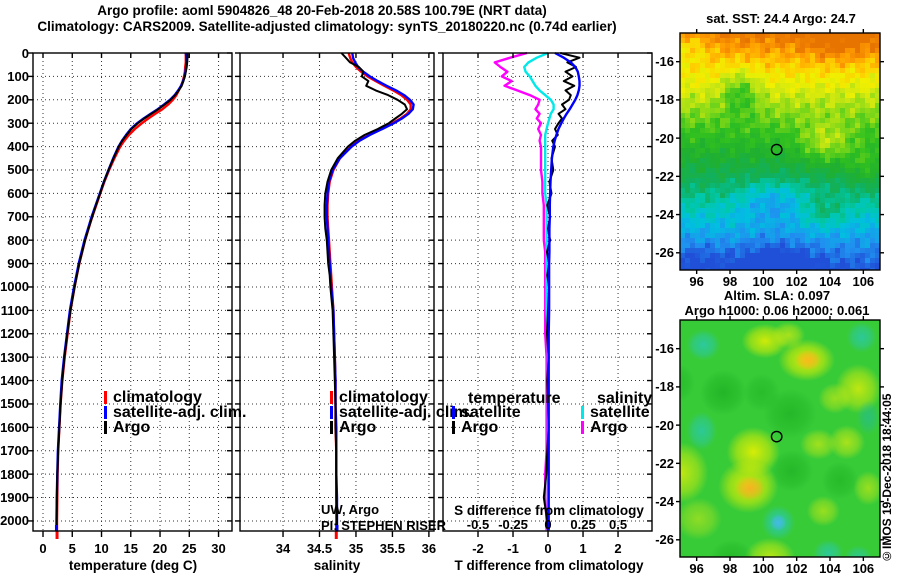 This screenshot has width=900, height=580. What do you see at coordinates (101, 548) in the screenshot?
I see `temperature_profile-xtick-label: 10` at bounding box center [101, 548].